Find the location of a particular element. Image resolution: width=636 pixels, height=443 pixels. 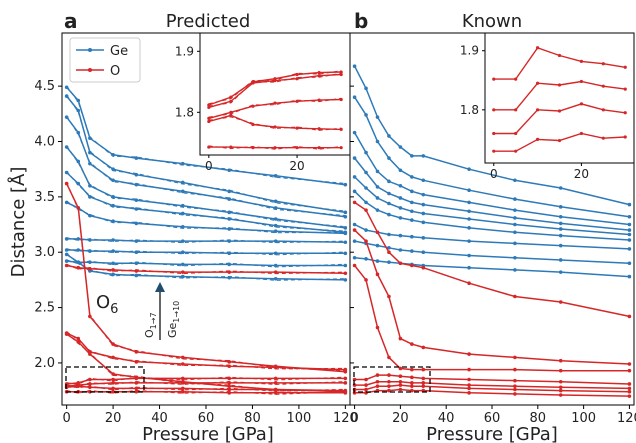

arrow-right-sub: 1→10 is located at coordinates (176, 312).